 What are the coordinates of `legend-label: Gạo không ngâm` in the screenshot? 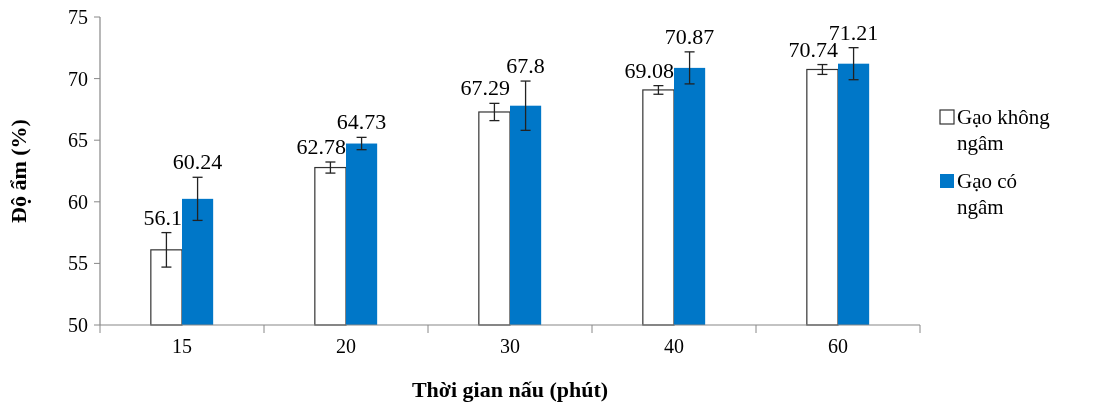 It's located at (1004, 130).